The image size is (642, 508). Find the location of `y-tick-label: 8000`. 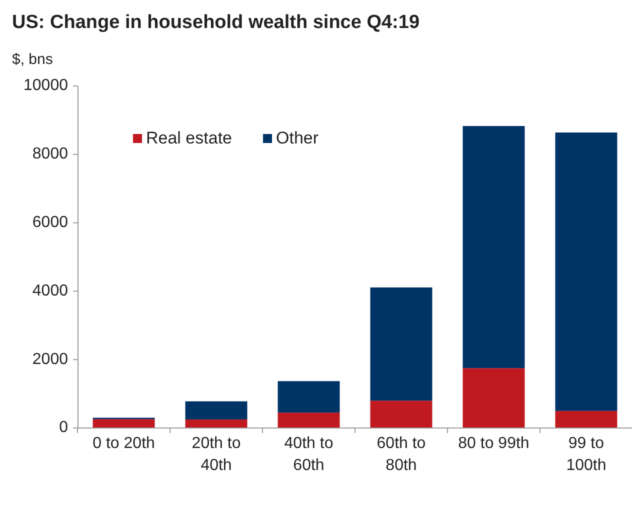

y-tick-label: 8000 is located at coordinates (50, 154).